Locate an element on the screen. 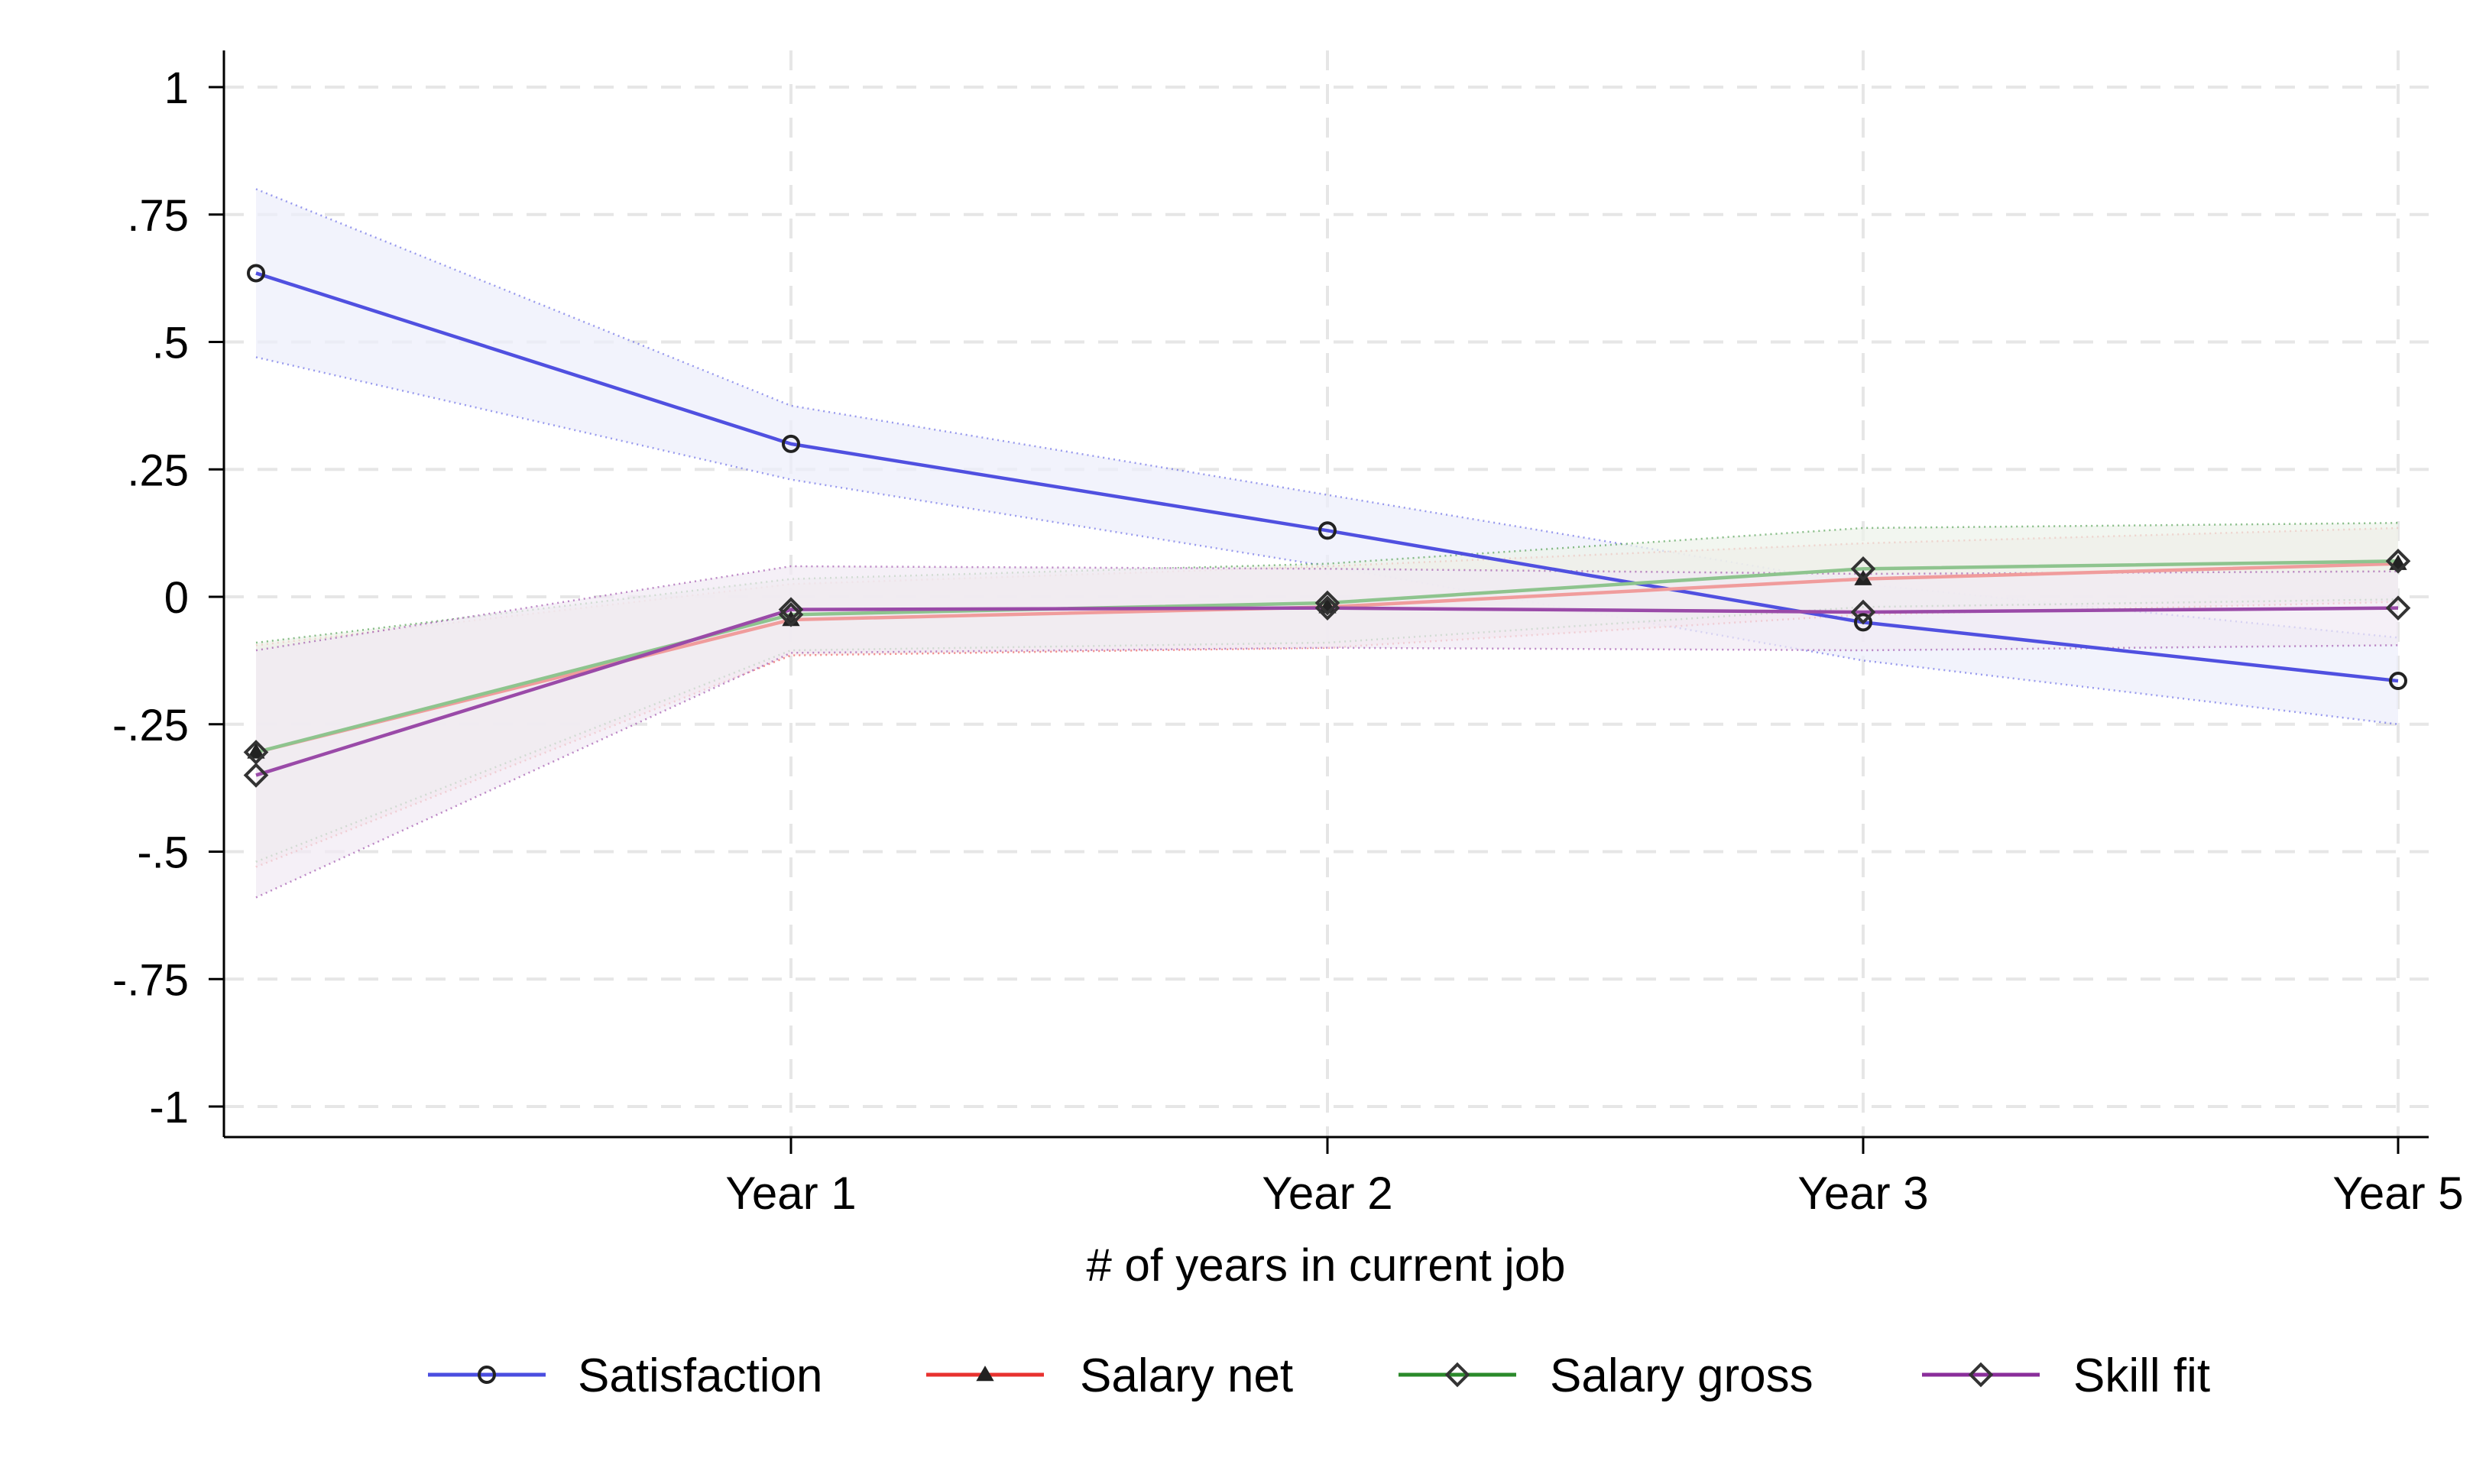  x-tick-label: Year 1 is located at coordinates (791, 1194).